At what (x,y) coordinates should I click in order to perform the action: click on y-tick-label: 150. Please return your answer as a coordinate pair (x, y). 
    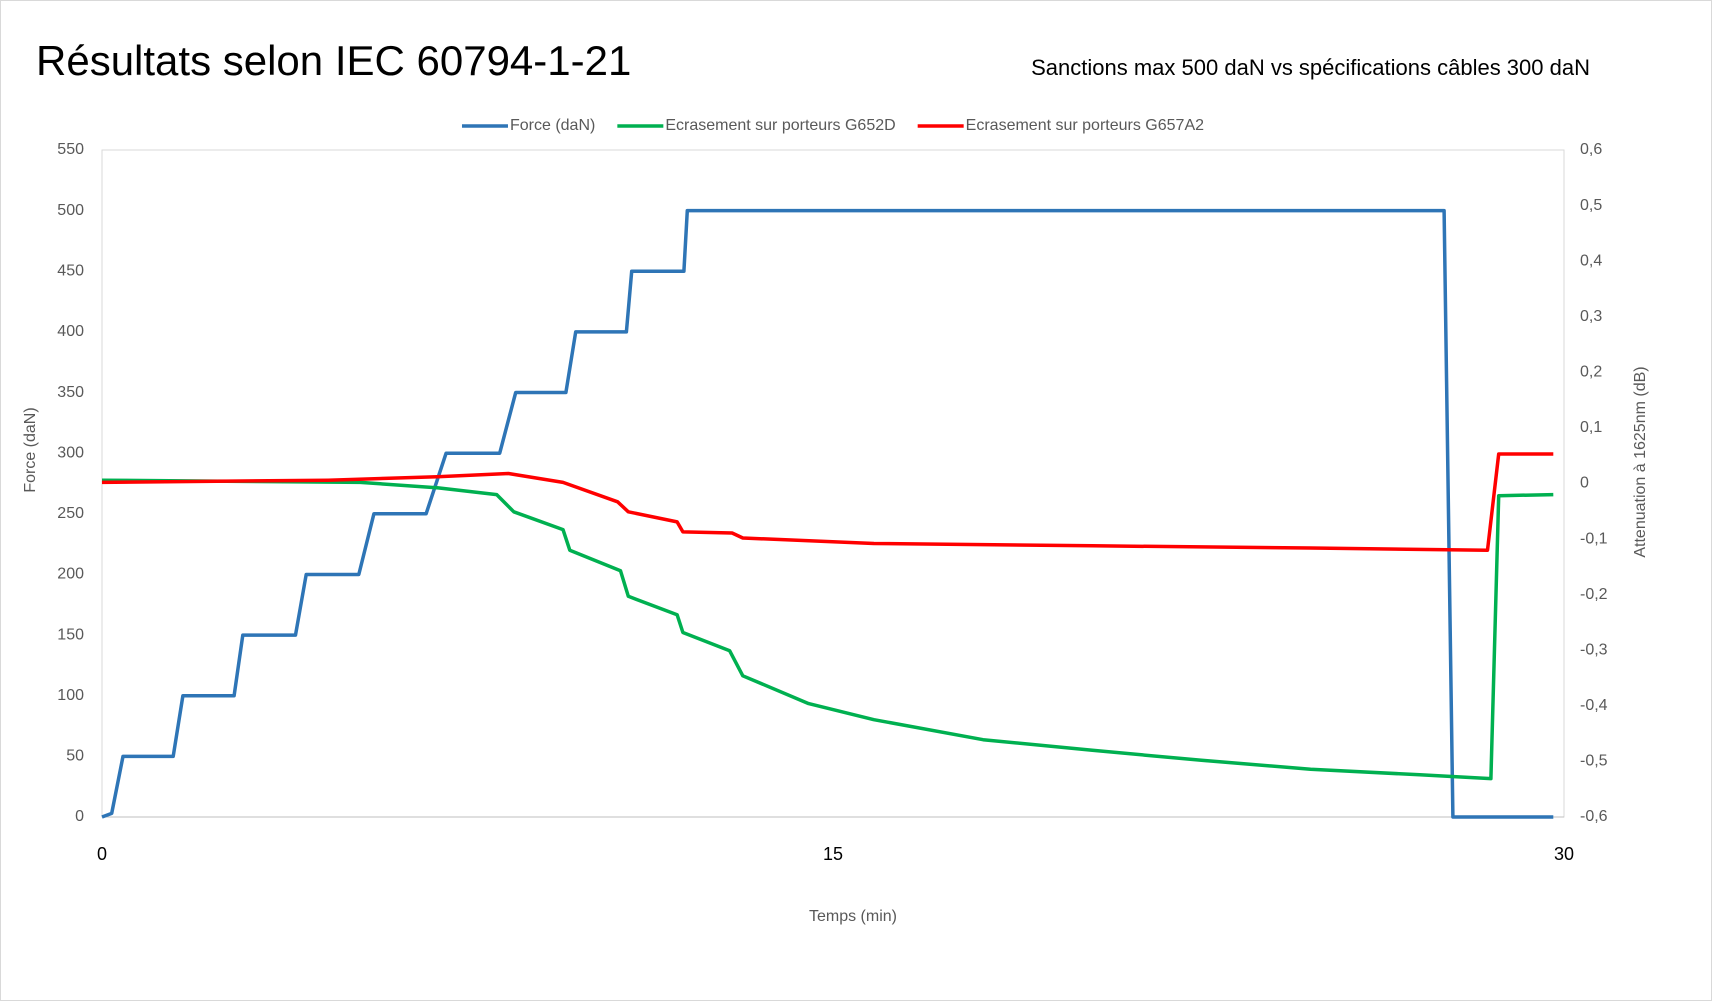
    Looking at the image, I should click on (70, 634).